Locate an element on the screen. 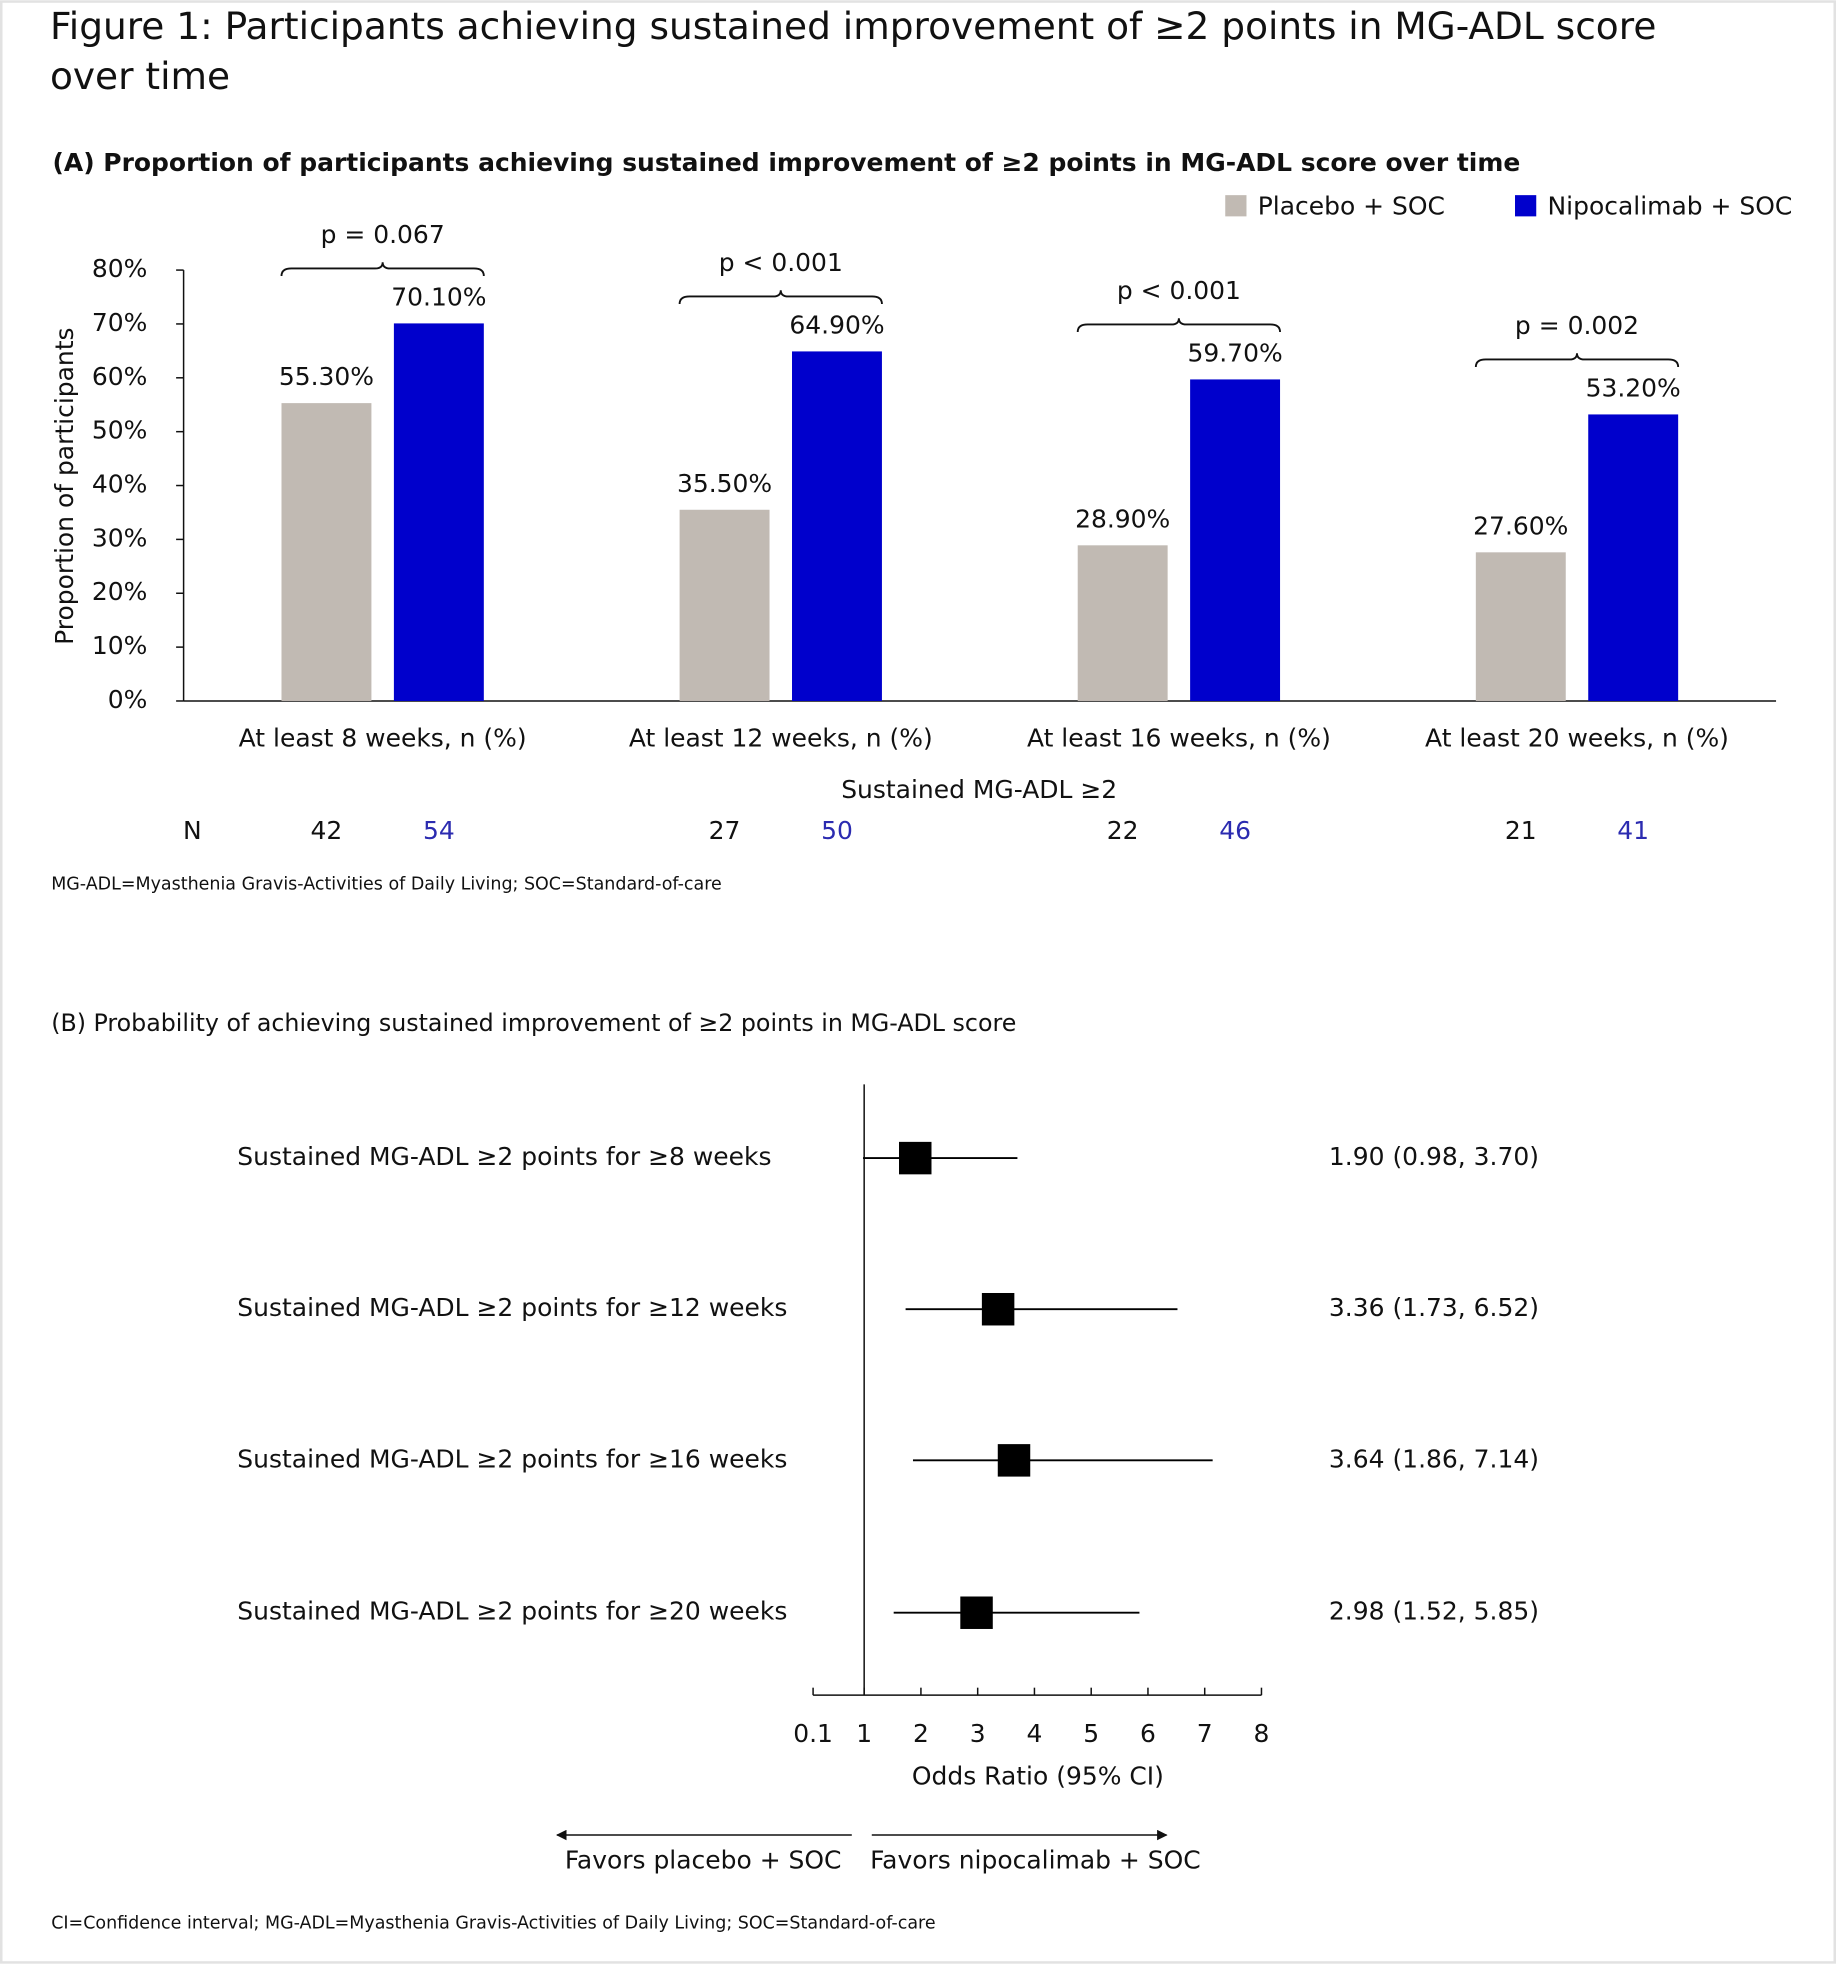 The width and height of the screenshot is (1836, 1968). x-tick-label: 1 is located at coordinates (864, 1733).